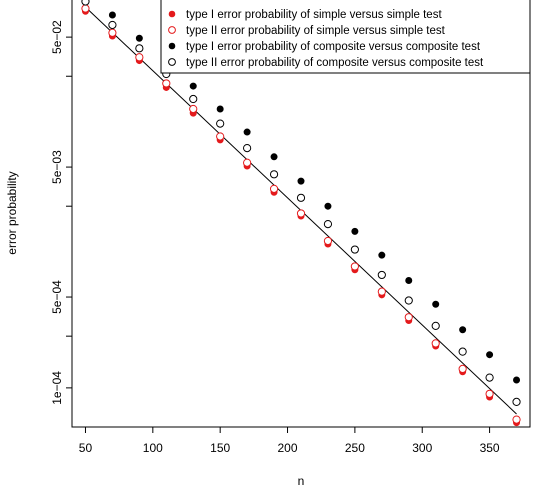 The image size is (541, 493). I want to click on x-axis: 50 100 150 200 250 300 350, so click(289, 441).